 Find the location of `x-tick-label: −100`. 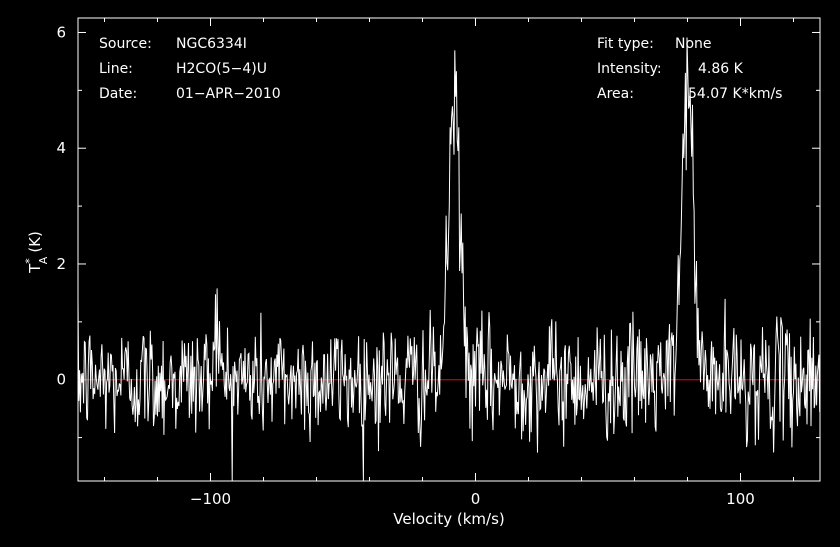

x-tick-label: −100 is located at coordinates (210, 499).